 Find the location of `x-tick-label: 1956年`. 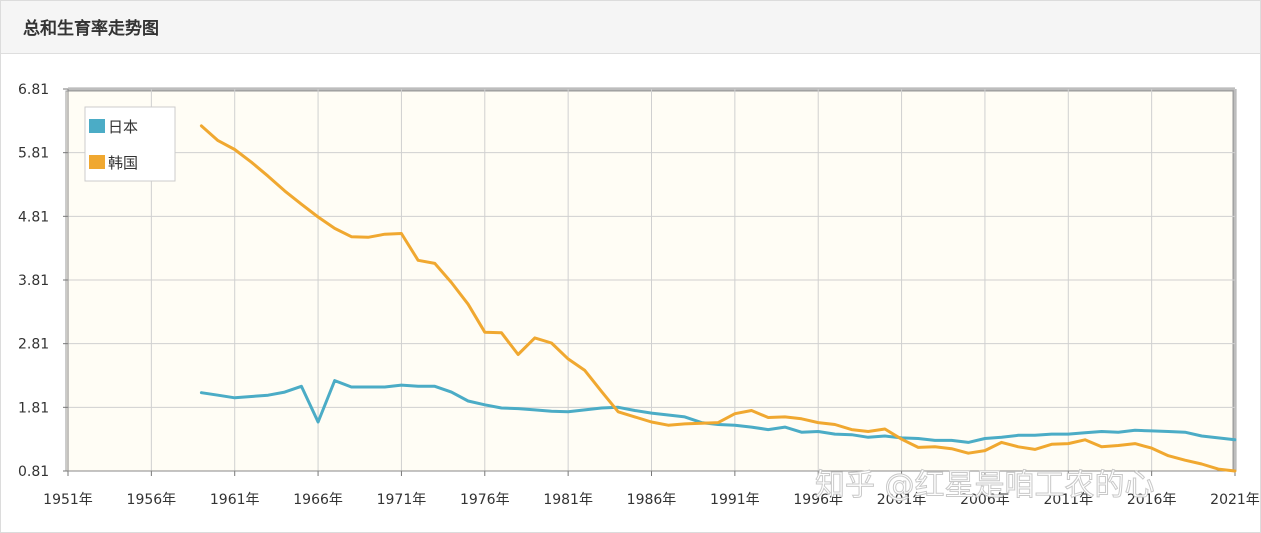

x-tick-label: 1956年 is located at coordinates (152, 500).